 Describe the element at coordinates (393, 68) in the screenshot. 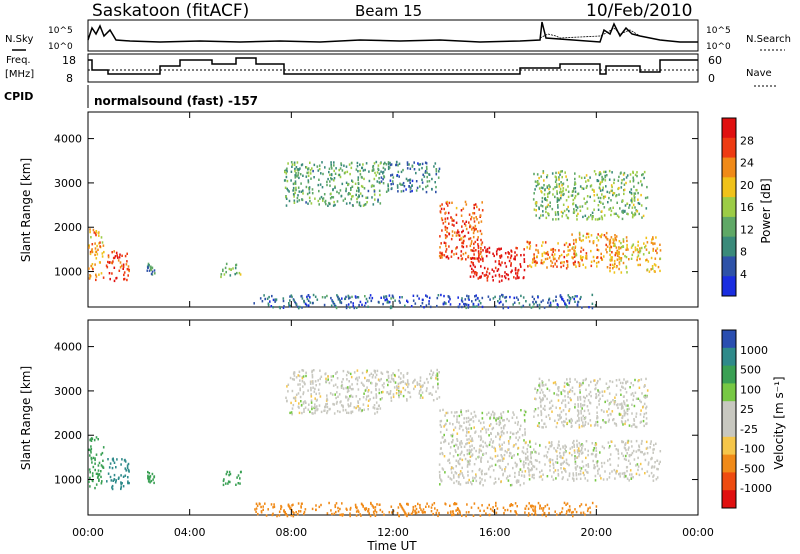

I see `freq-panel` at that location.